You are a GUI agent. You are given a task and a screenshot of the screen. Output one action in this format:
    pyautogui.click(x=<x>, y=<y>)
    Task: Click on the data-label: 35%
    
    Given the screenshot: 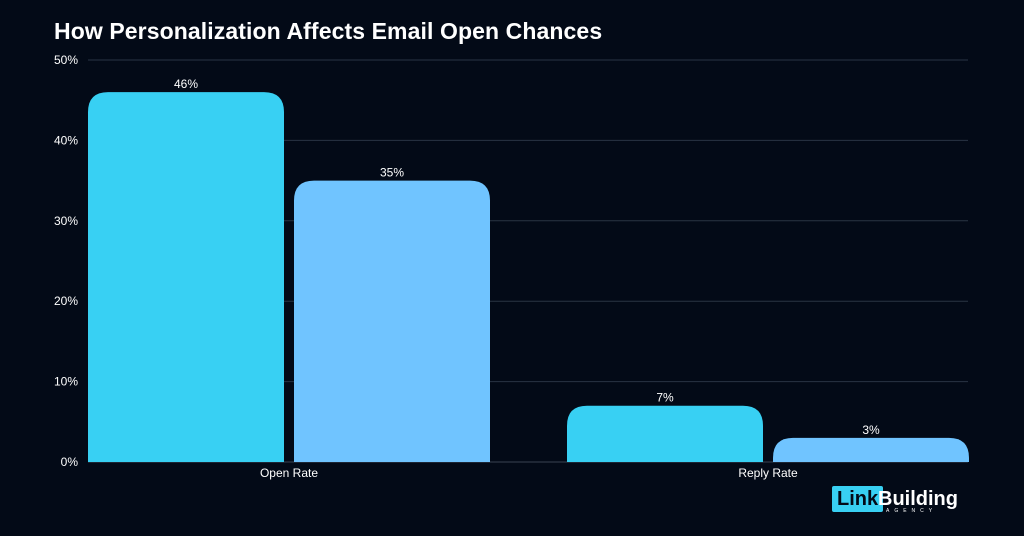 What is the action you would take?
    pyautogui.click(x=392, y=173)
    